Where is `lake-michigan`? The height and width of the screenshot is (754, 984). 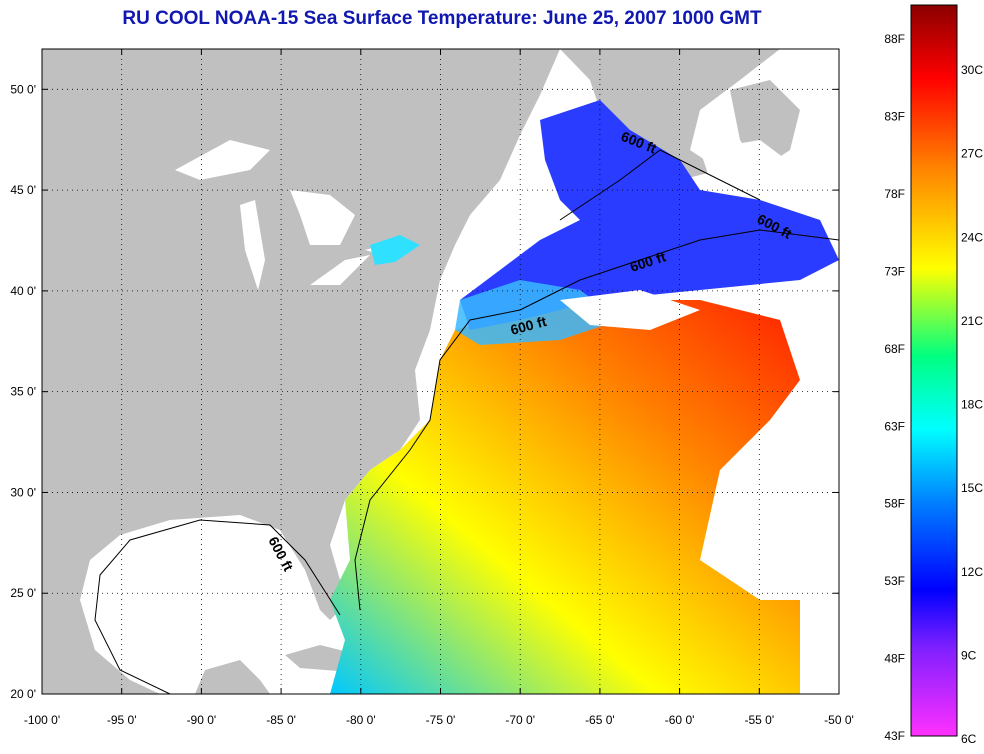
lake-michigan is located at coordinates (252, 245).